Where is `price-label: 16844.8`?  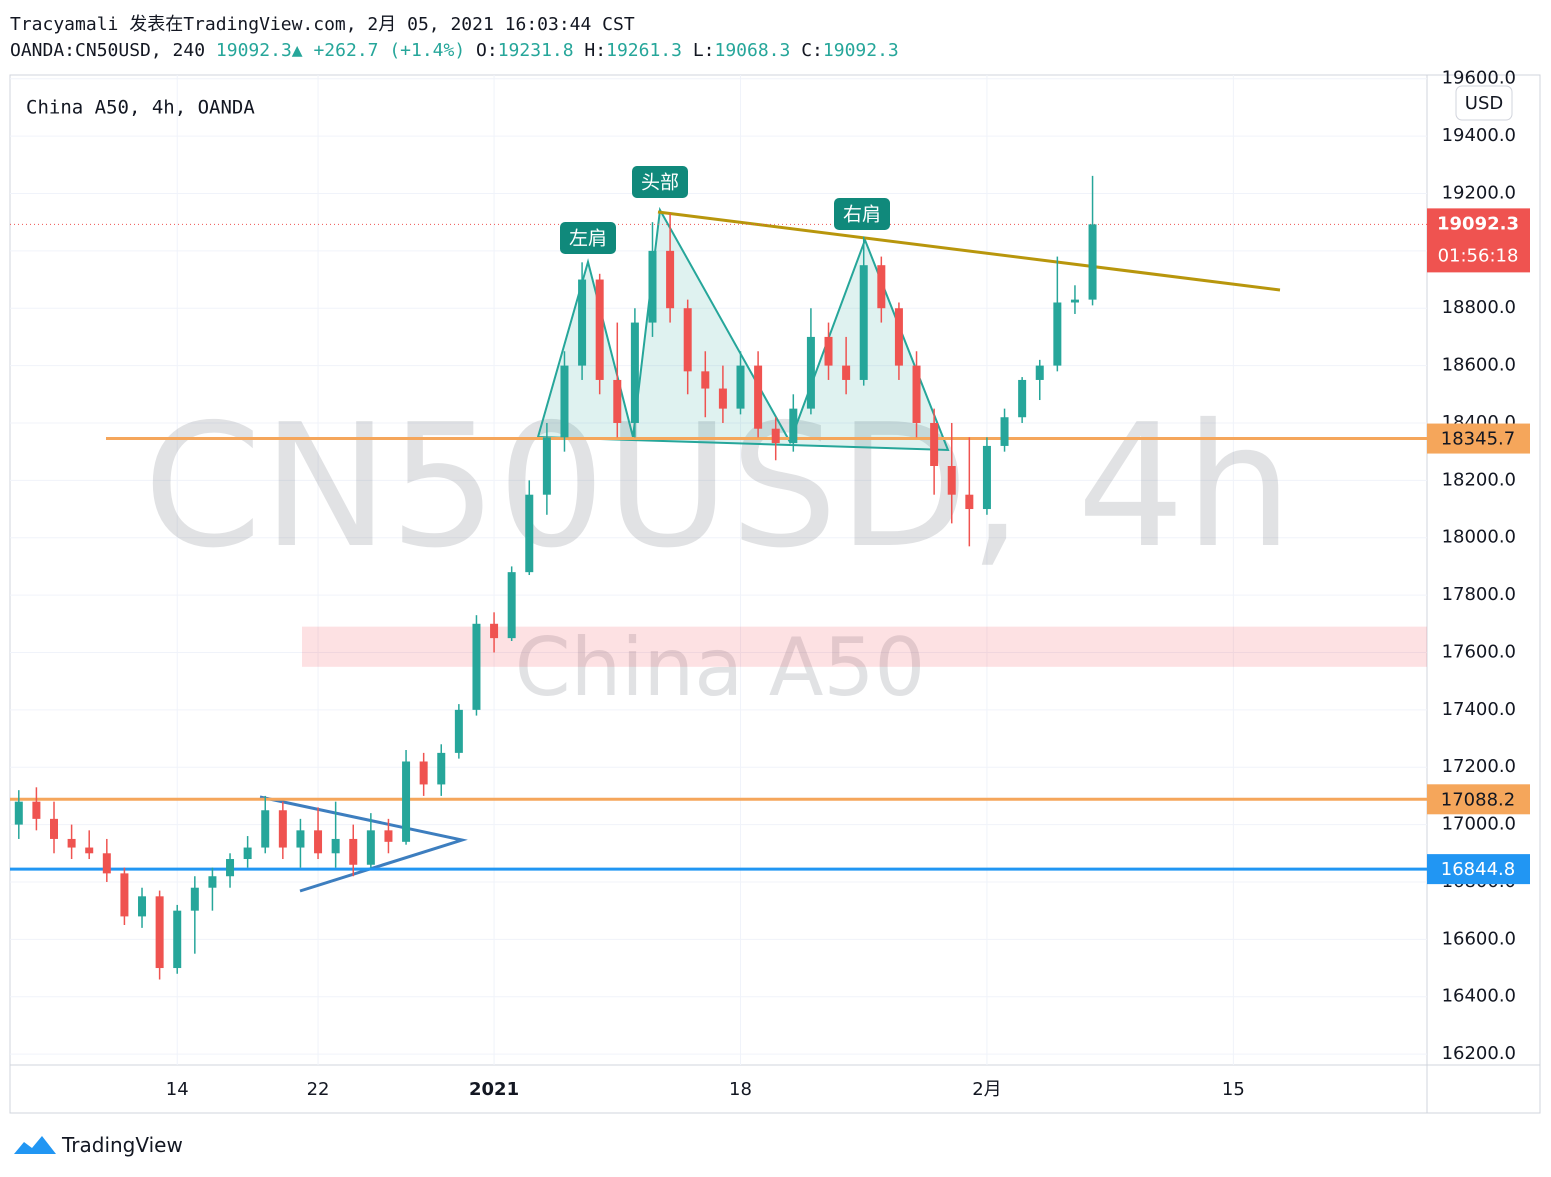 price-label: 16844.8 is located at coordinates (1478, 869).